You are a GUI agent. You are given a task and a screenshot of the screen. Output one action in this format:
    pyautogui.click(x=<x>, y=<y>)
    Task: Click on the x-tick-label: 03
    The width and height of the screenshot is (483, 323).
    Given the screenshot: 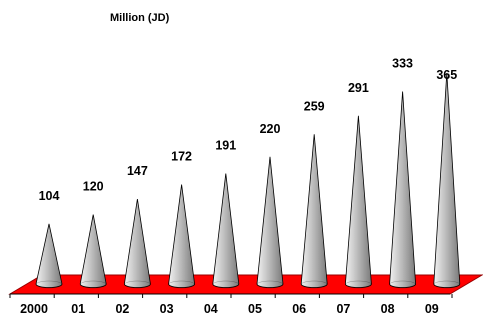 What is the action you would take?
    pyautogui.click(x=167, y=309)
    